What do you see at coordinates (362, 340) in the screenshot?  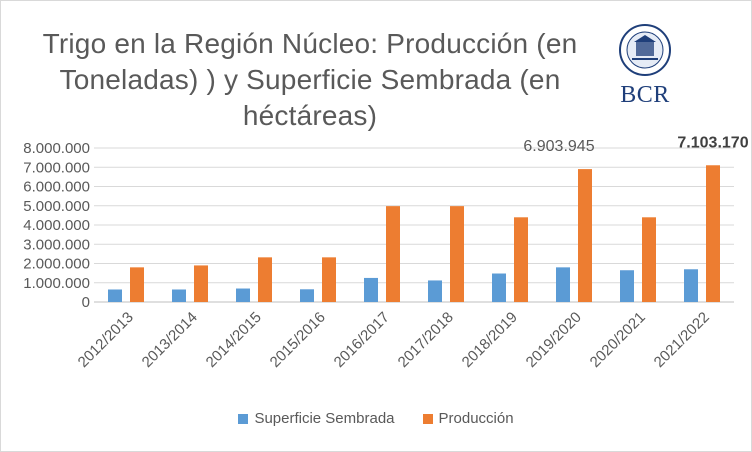 I see `x-tick-label: 2016/2017` at bounding box center [362, 340].